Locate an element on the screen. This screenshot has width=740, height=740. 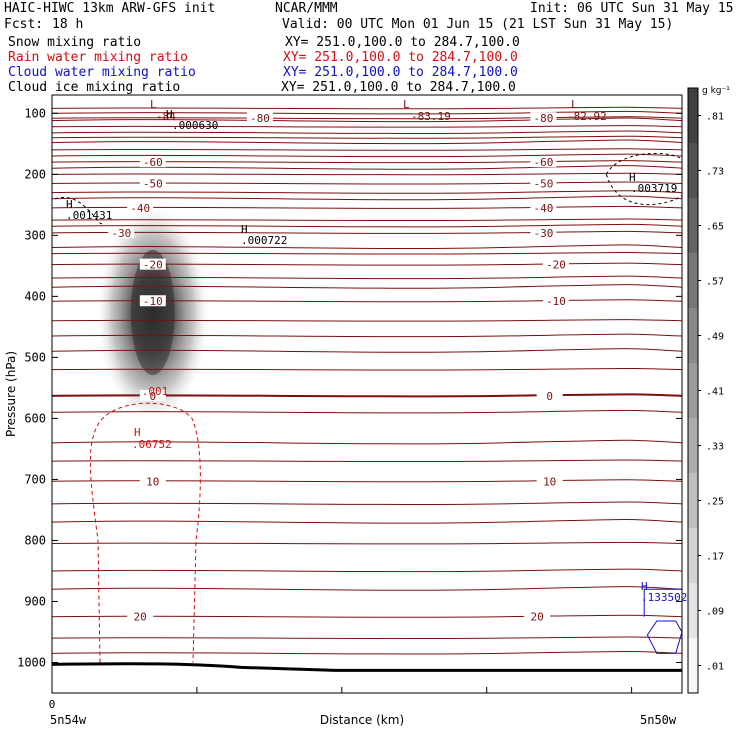
field-name-cloud-ice: Cloud ice mixing ratio is located at coordinates (94, 87).